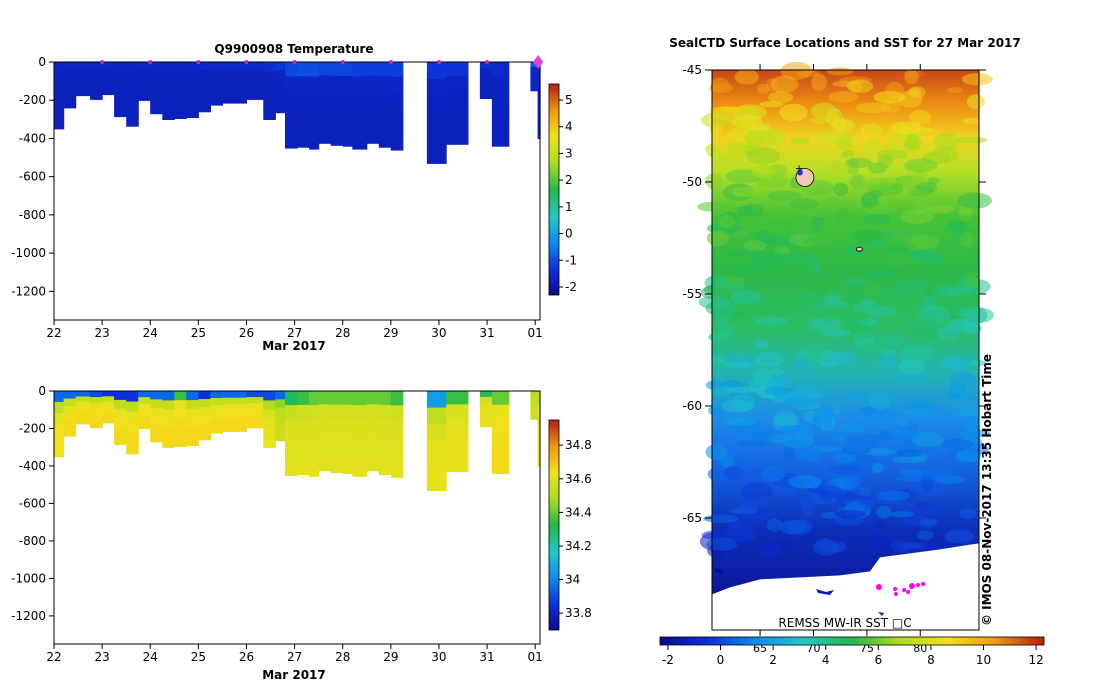 The height and width of the screenshot is (700, 1099). Describe the element at coordinates (28, 291) in the screenshot. I see `y-tick-label: -1200` at that location.